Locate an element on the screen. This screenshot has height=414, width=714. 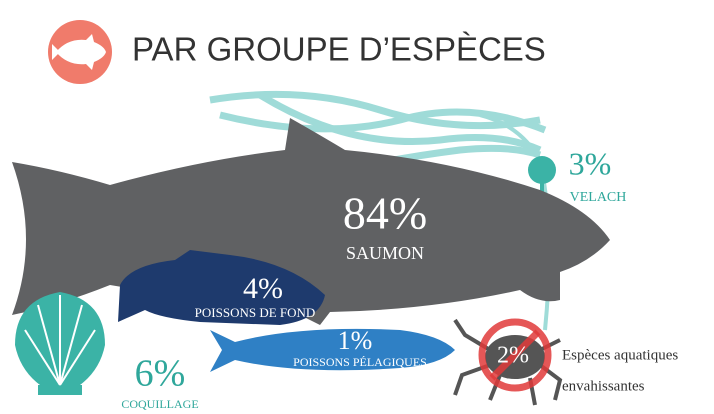
percent: 4% is located at coordinates (263, 288).